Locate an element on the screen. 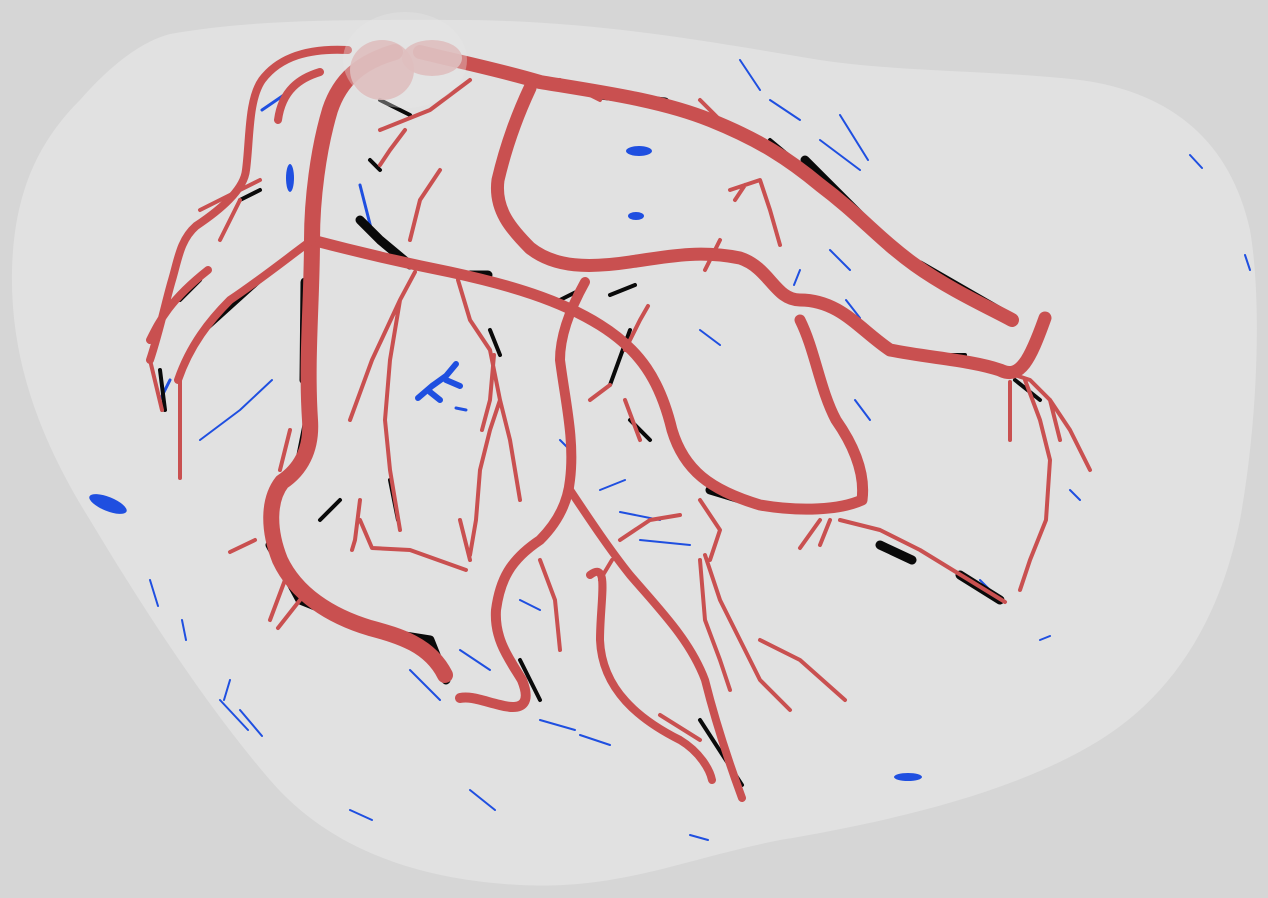 This screenshot has width=1268, height=898. aortic-root-left is located at coordinates (382, 70).